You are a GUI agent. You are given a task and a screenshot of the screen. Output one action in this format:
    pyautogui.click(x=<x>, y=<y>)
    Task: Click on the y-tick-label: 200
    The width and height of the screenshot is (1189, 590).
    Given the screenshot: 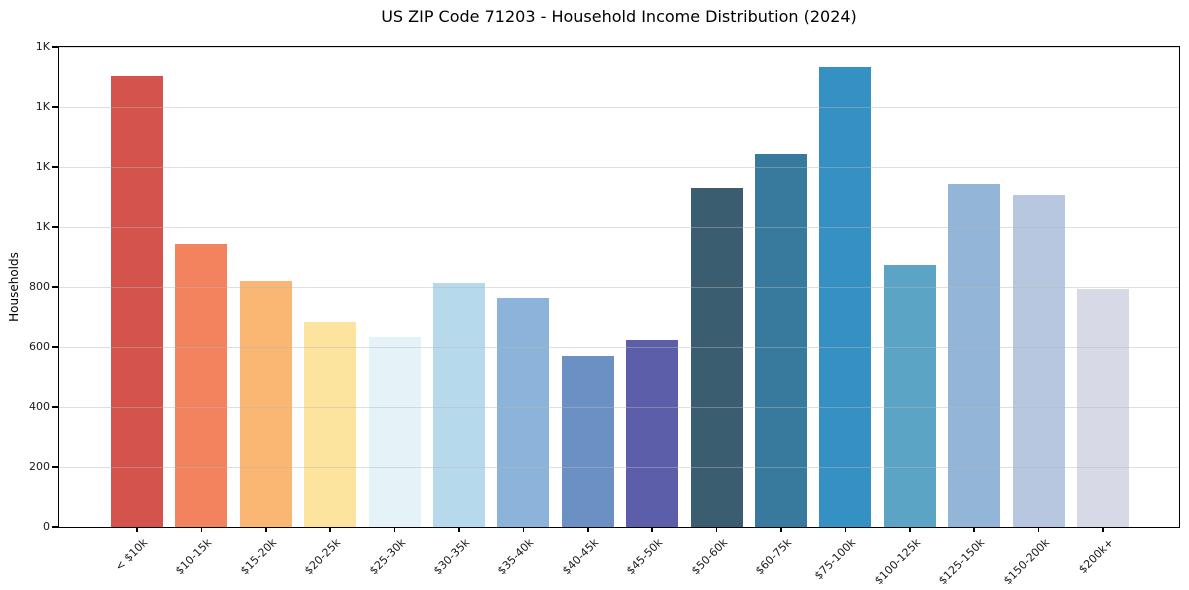 What is the action you would take?
    pyautogui.click(x=39, y=466)
    